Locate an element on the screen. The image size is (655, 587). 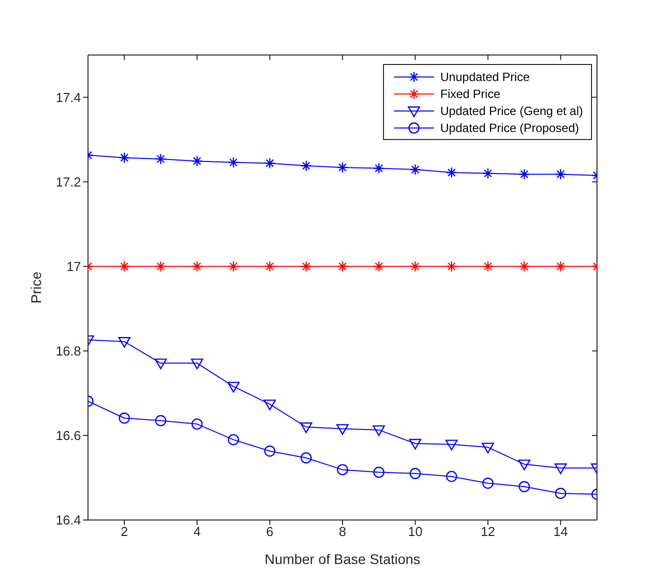
legend-label: Fixed Price is located at coordinates (470, 93).